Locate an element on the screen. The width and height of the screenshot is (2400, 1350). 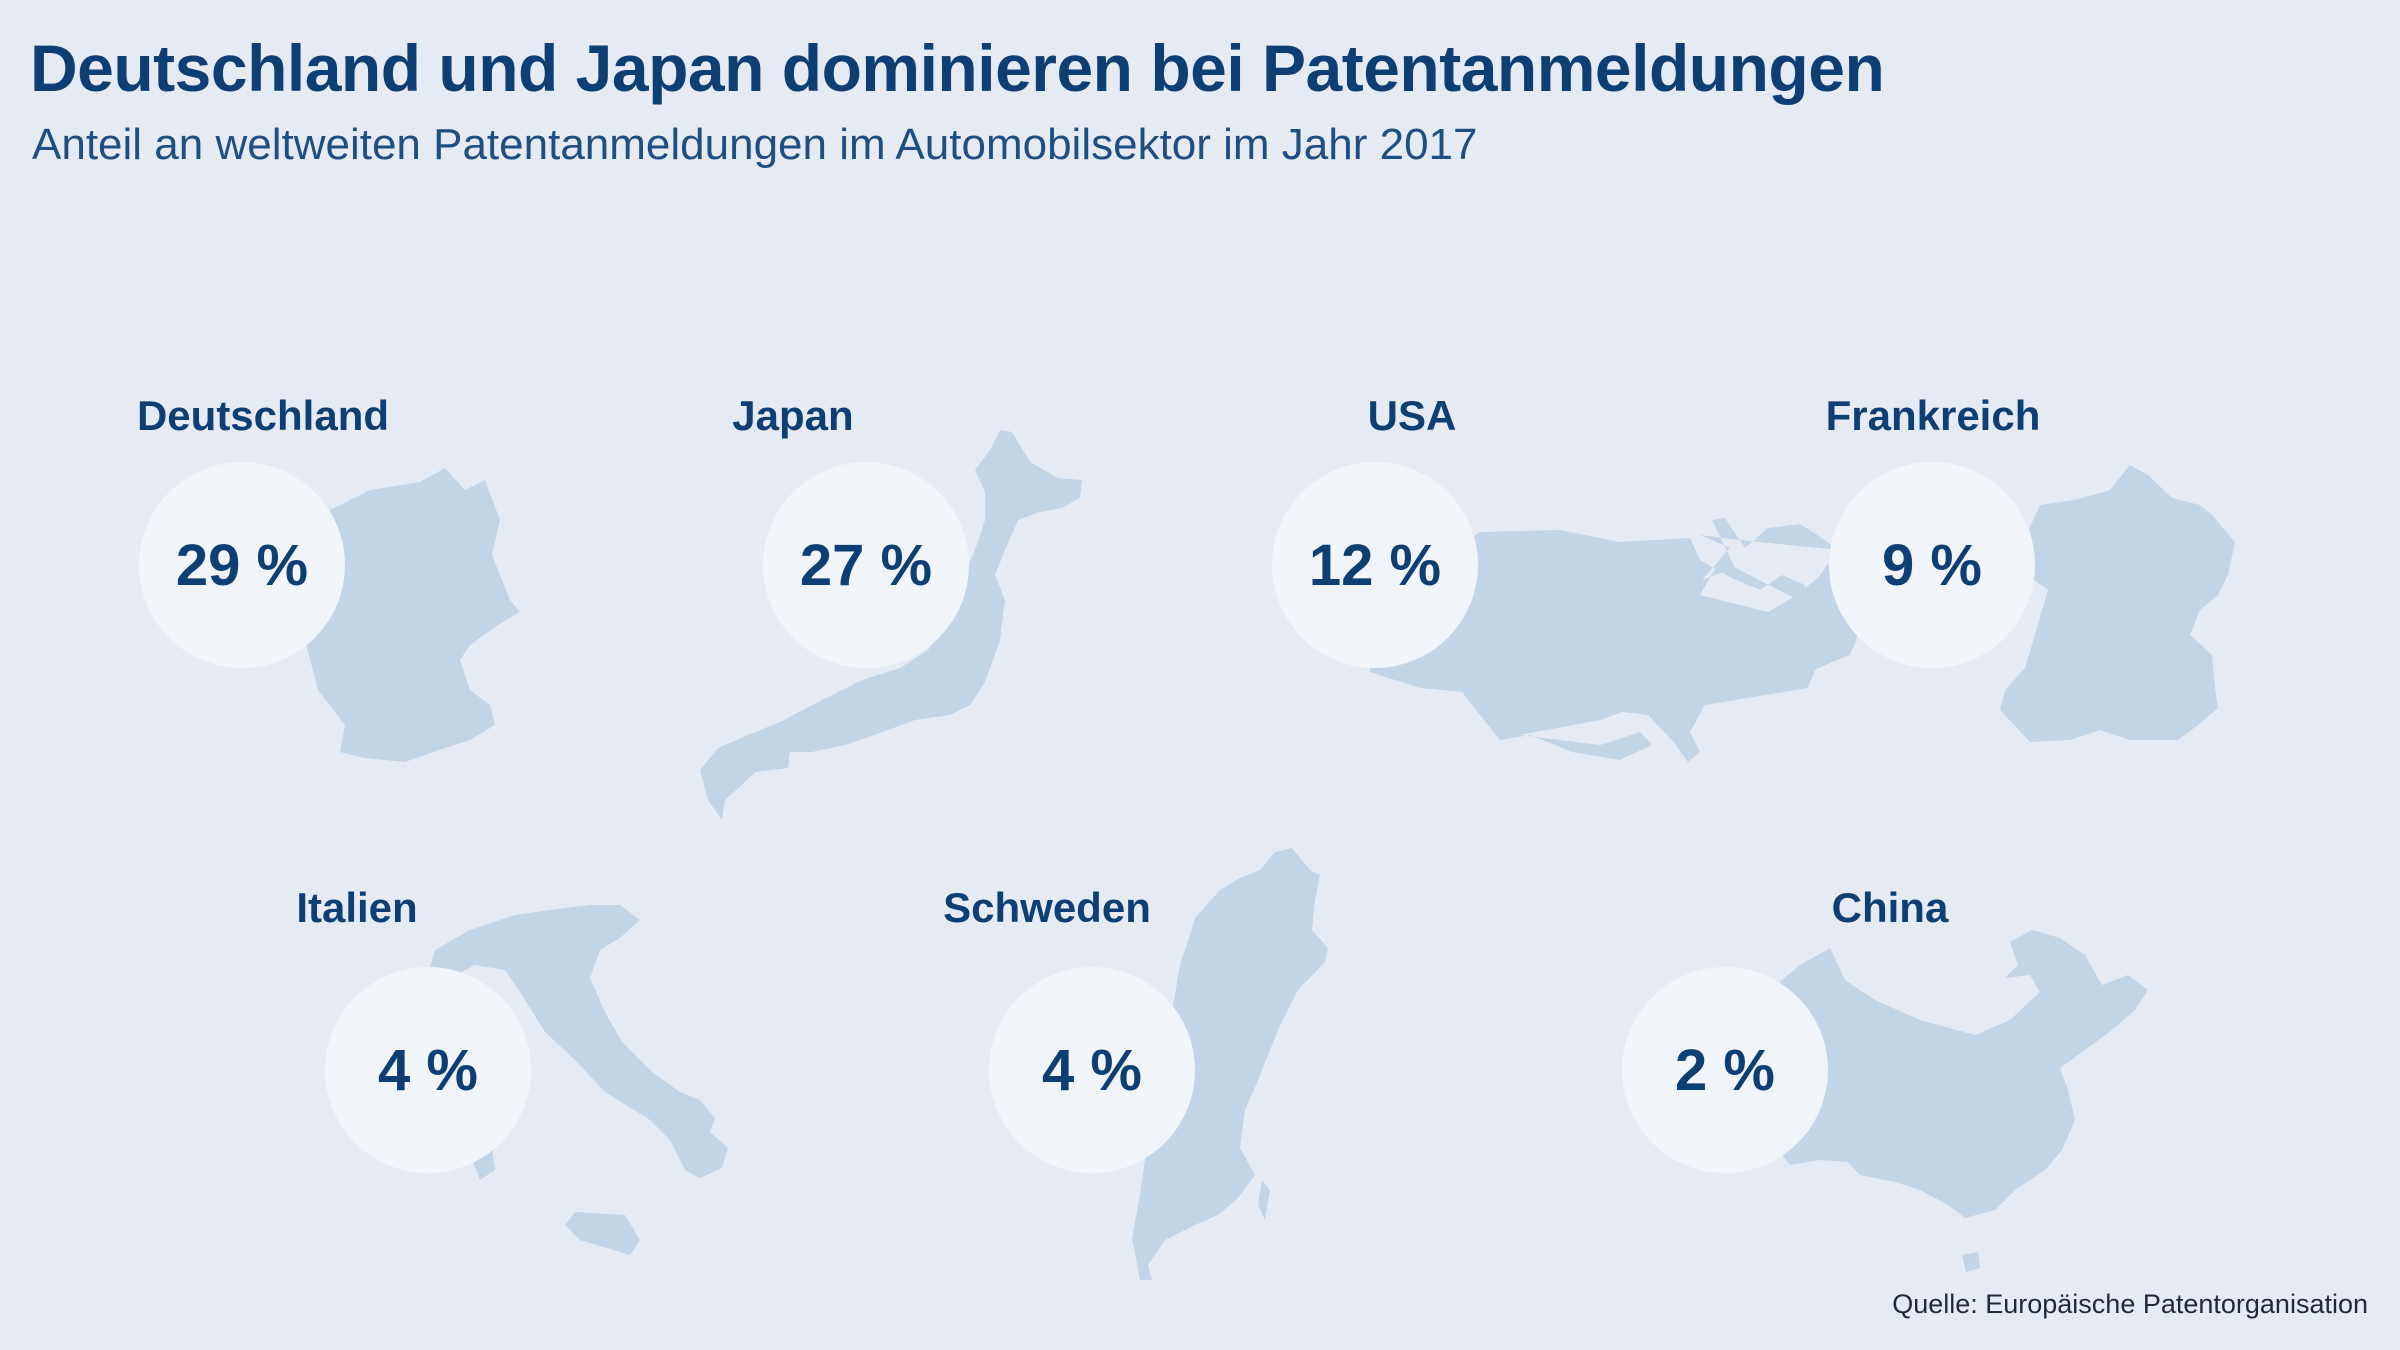
share-label-schweden: 4 % is located at coordinates (1092, 1070).